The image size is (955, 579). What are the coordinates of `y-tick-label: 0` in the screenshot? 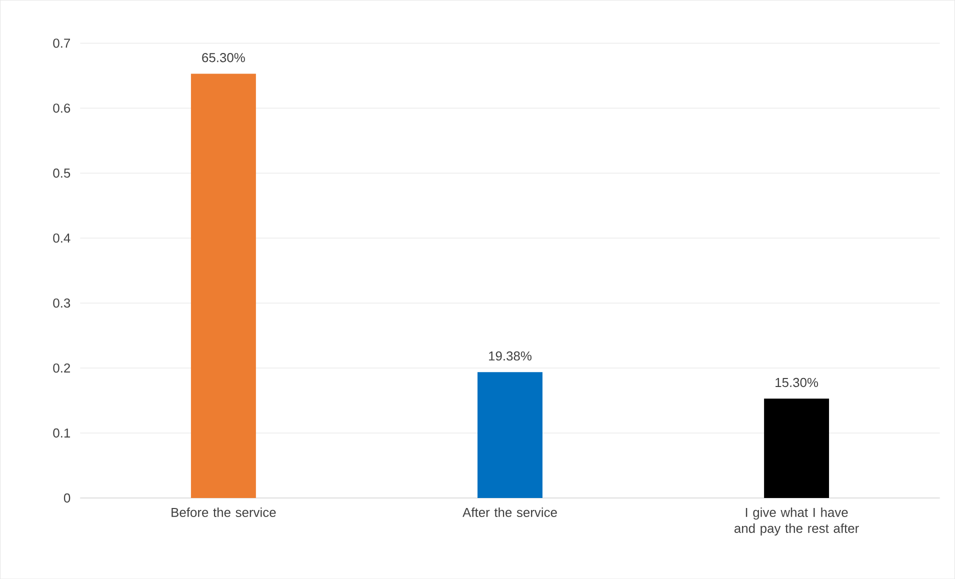 It's located at (67, 497).